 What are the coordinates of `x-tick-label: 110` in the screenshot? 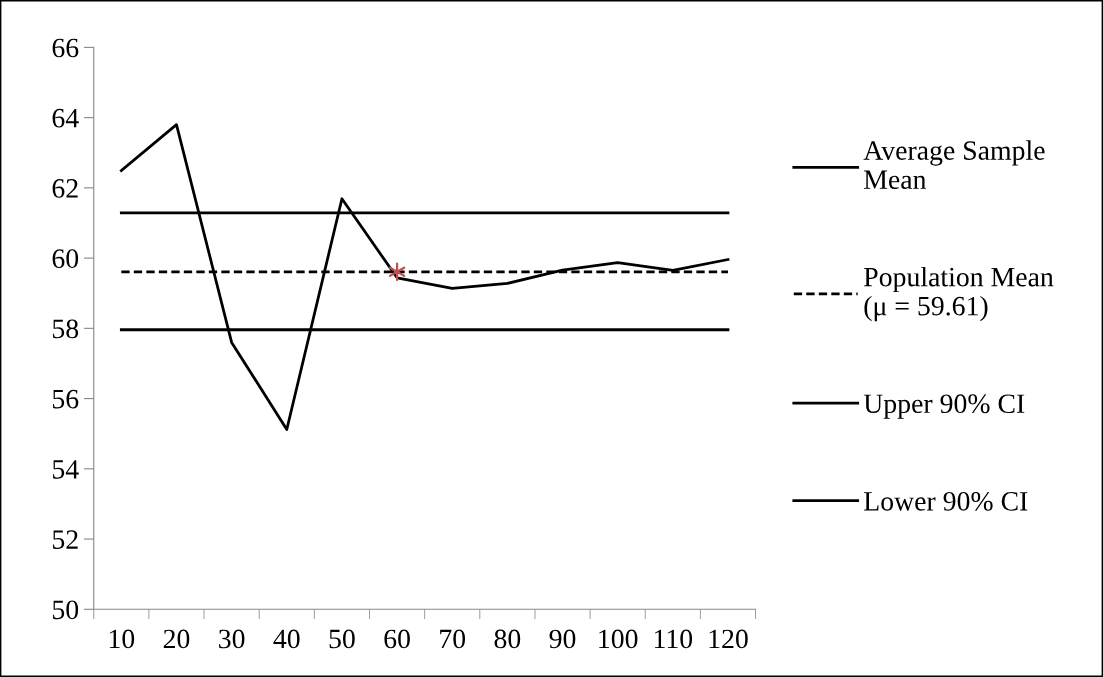 It's located at (673, 639).